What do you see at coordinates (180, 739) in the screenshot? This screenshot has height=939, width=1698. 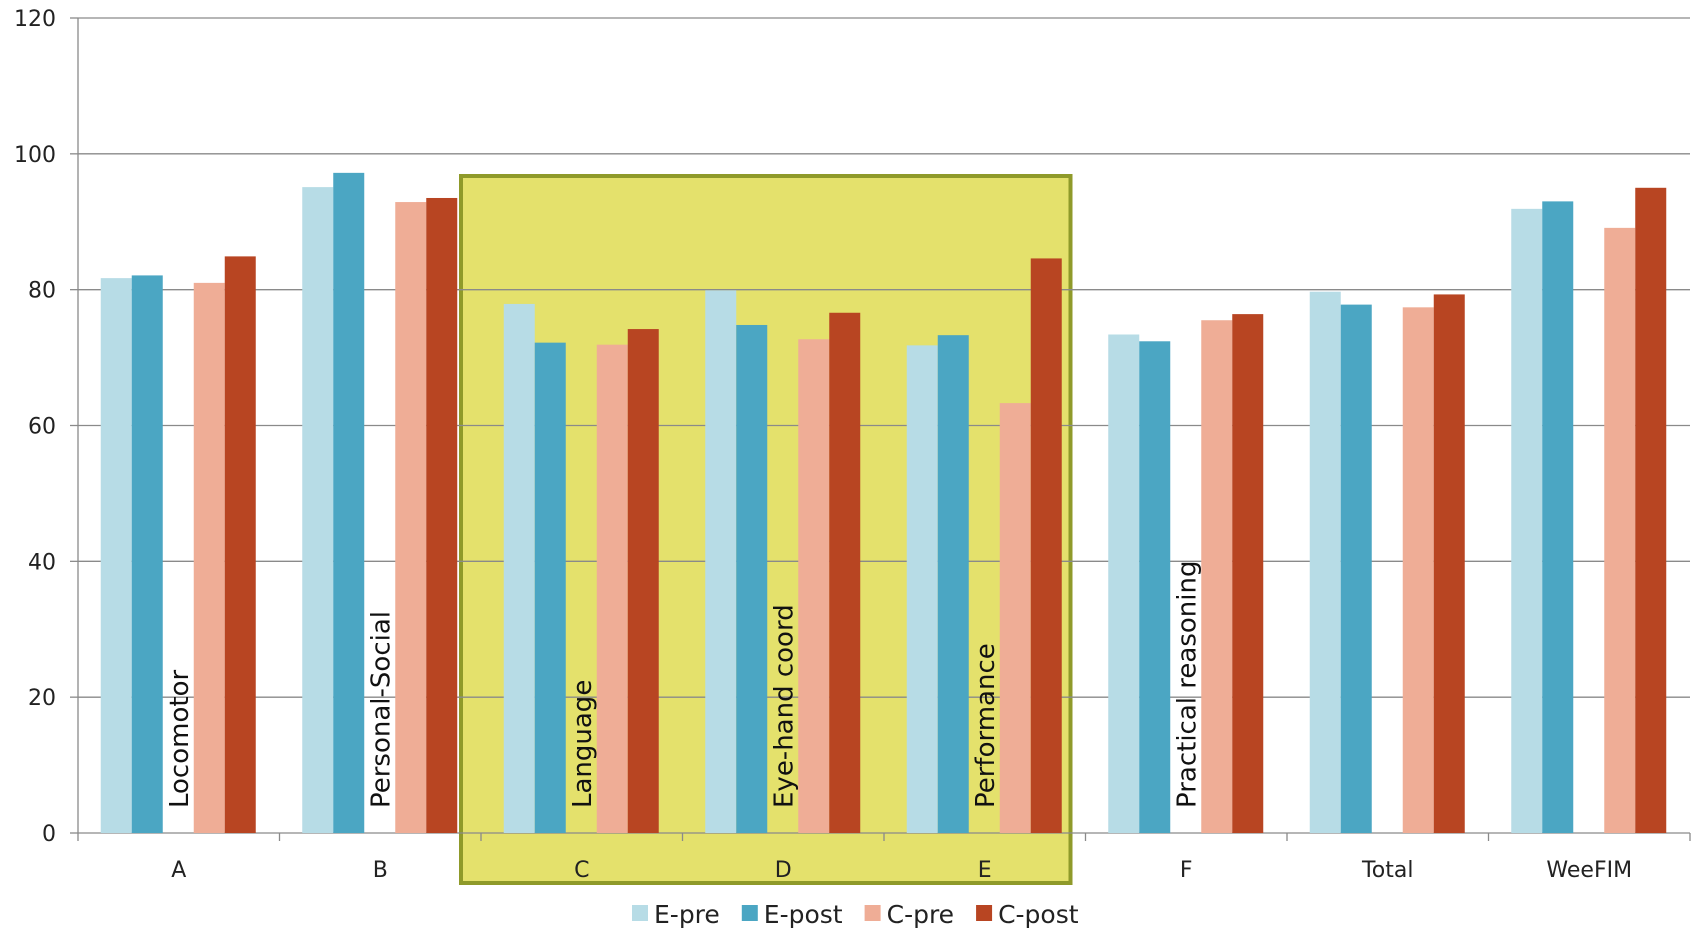 I see `in-plot-label: Locomotor` at bounding box center [180, 739].